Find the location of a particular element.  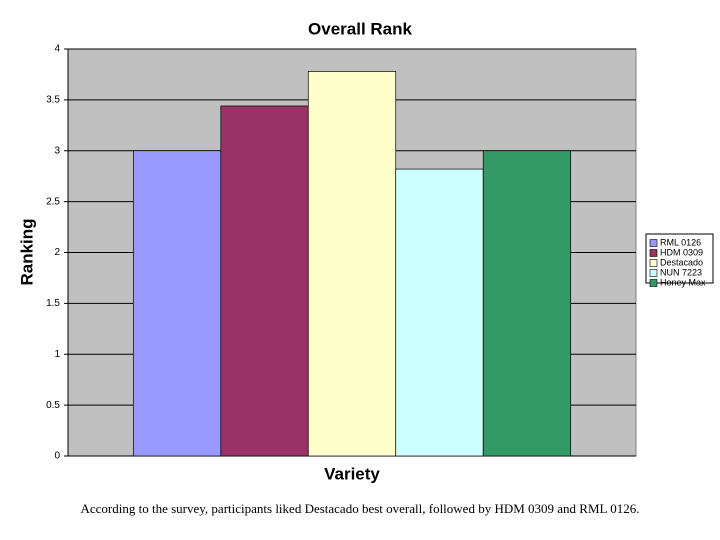

y-tick-label: 4 is located at coordinates (57, 49).